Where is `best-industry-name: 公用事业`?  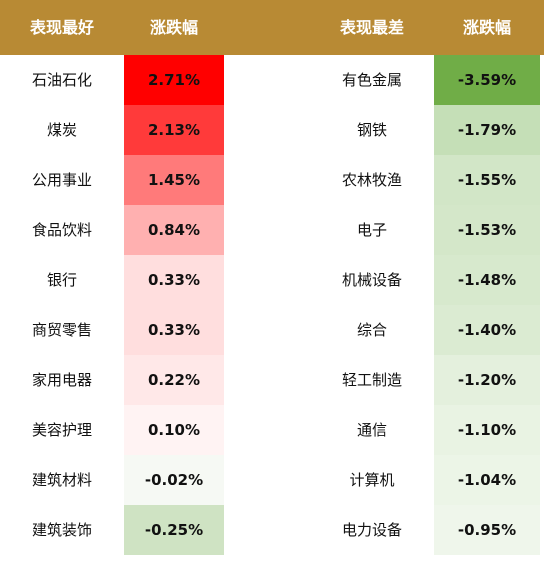 best-industry-name: 公用事业 is located at coordinates (61, 180).